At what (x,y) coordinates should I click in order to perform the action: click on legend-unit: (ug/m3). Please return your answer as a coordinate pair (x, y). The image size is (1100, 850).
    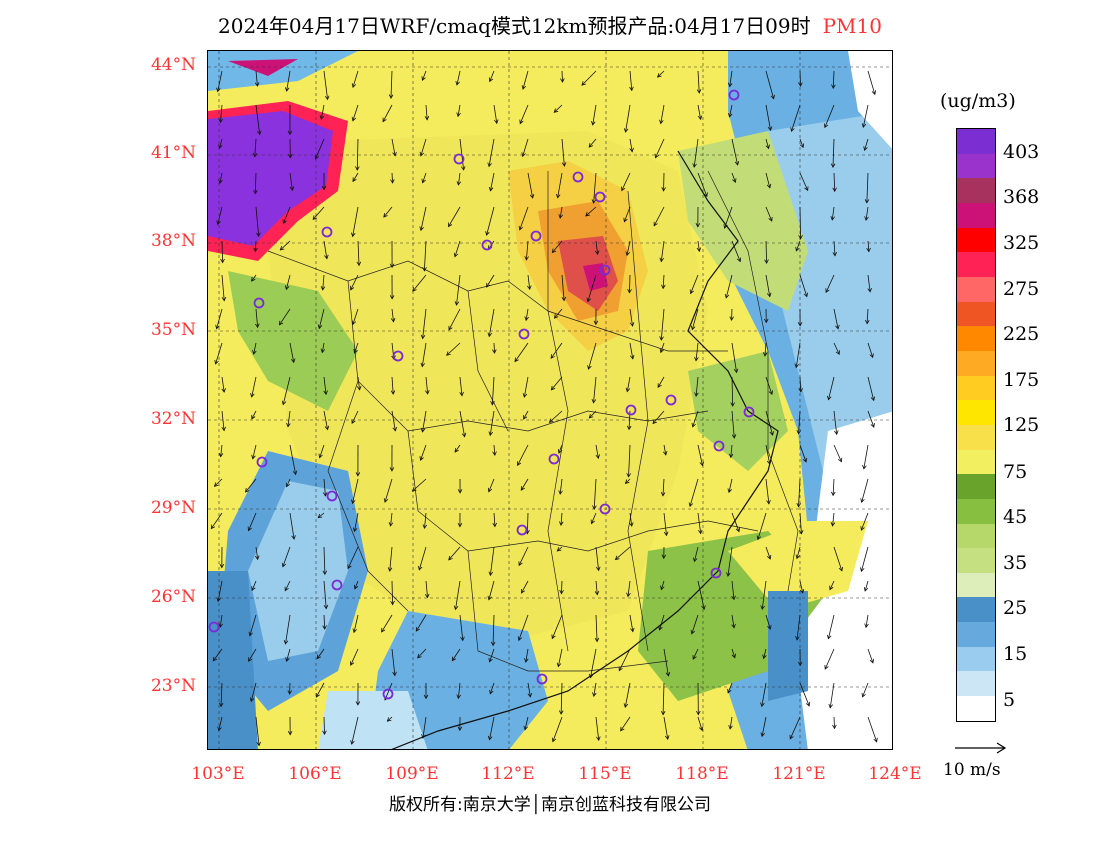
    Looking at the image, I should click on (978, 101).